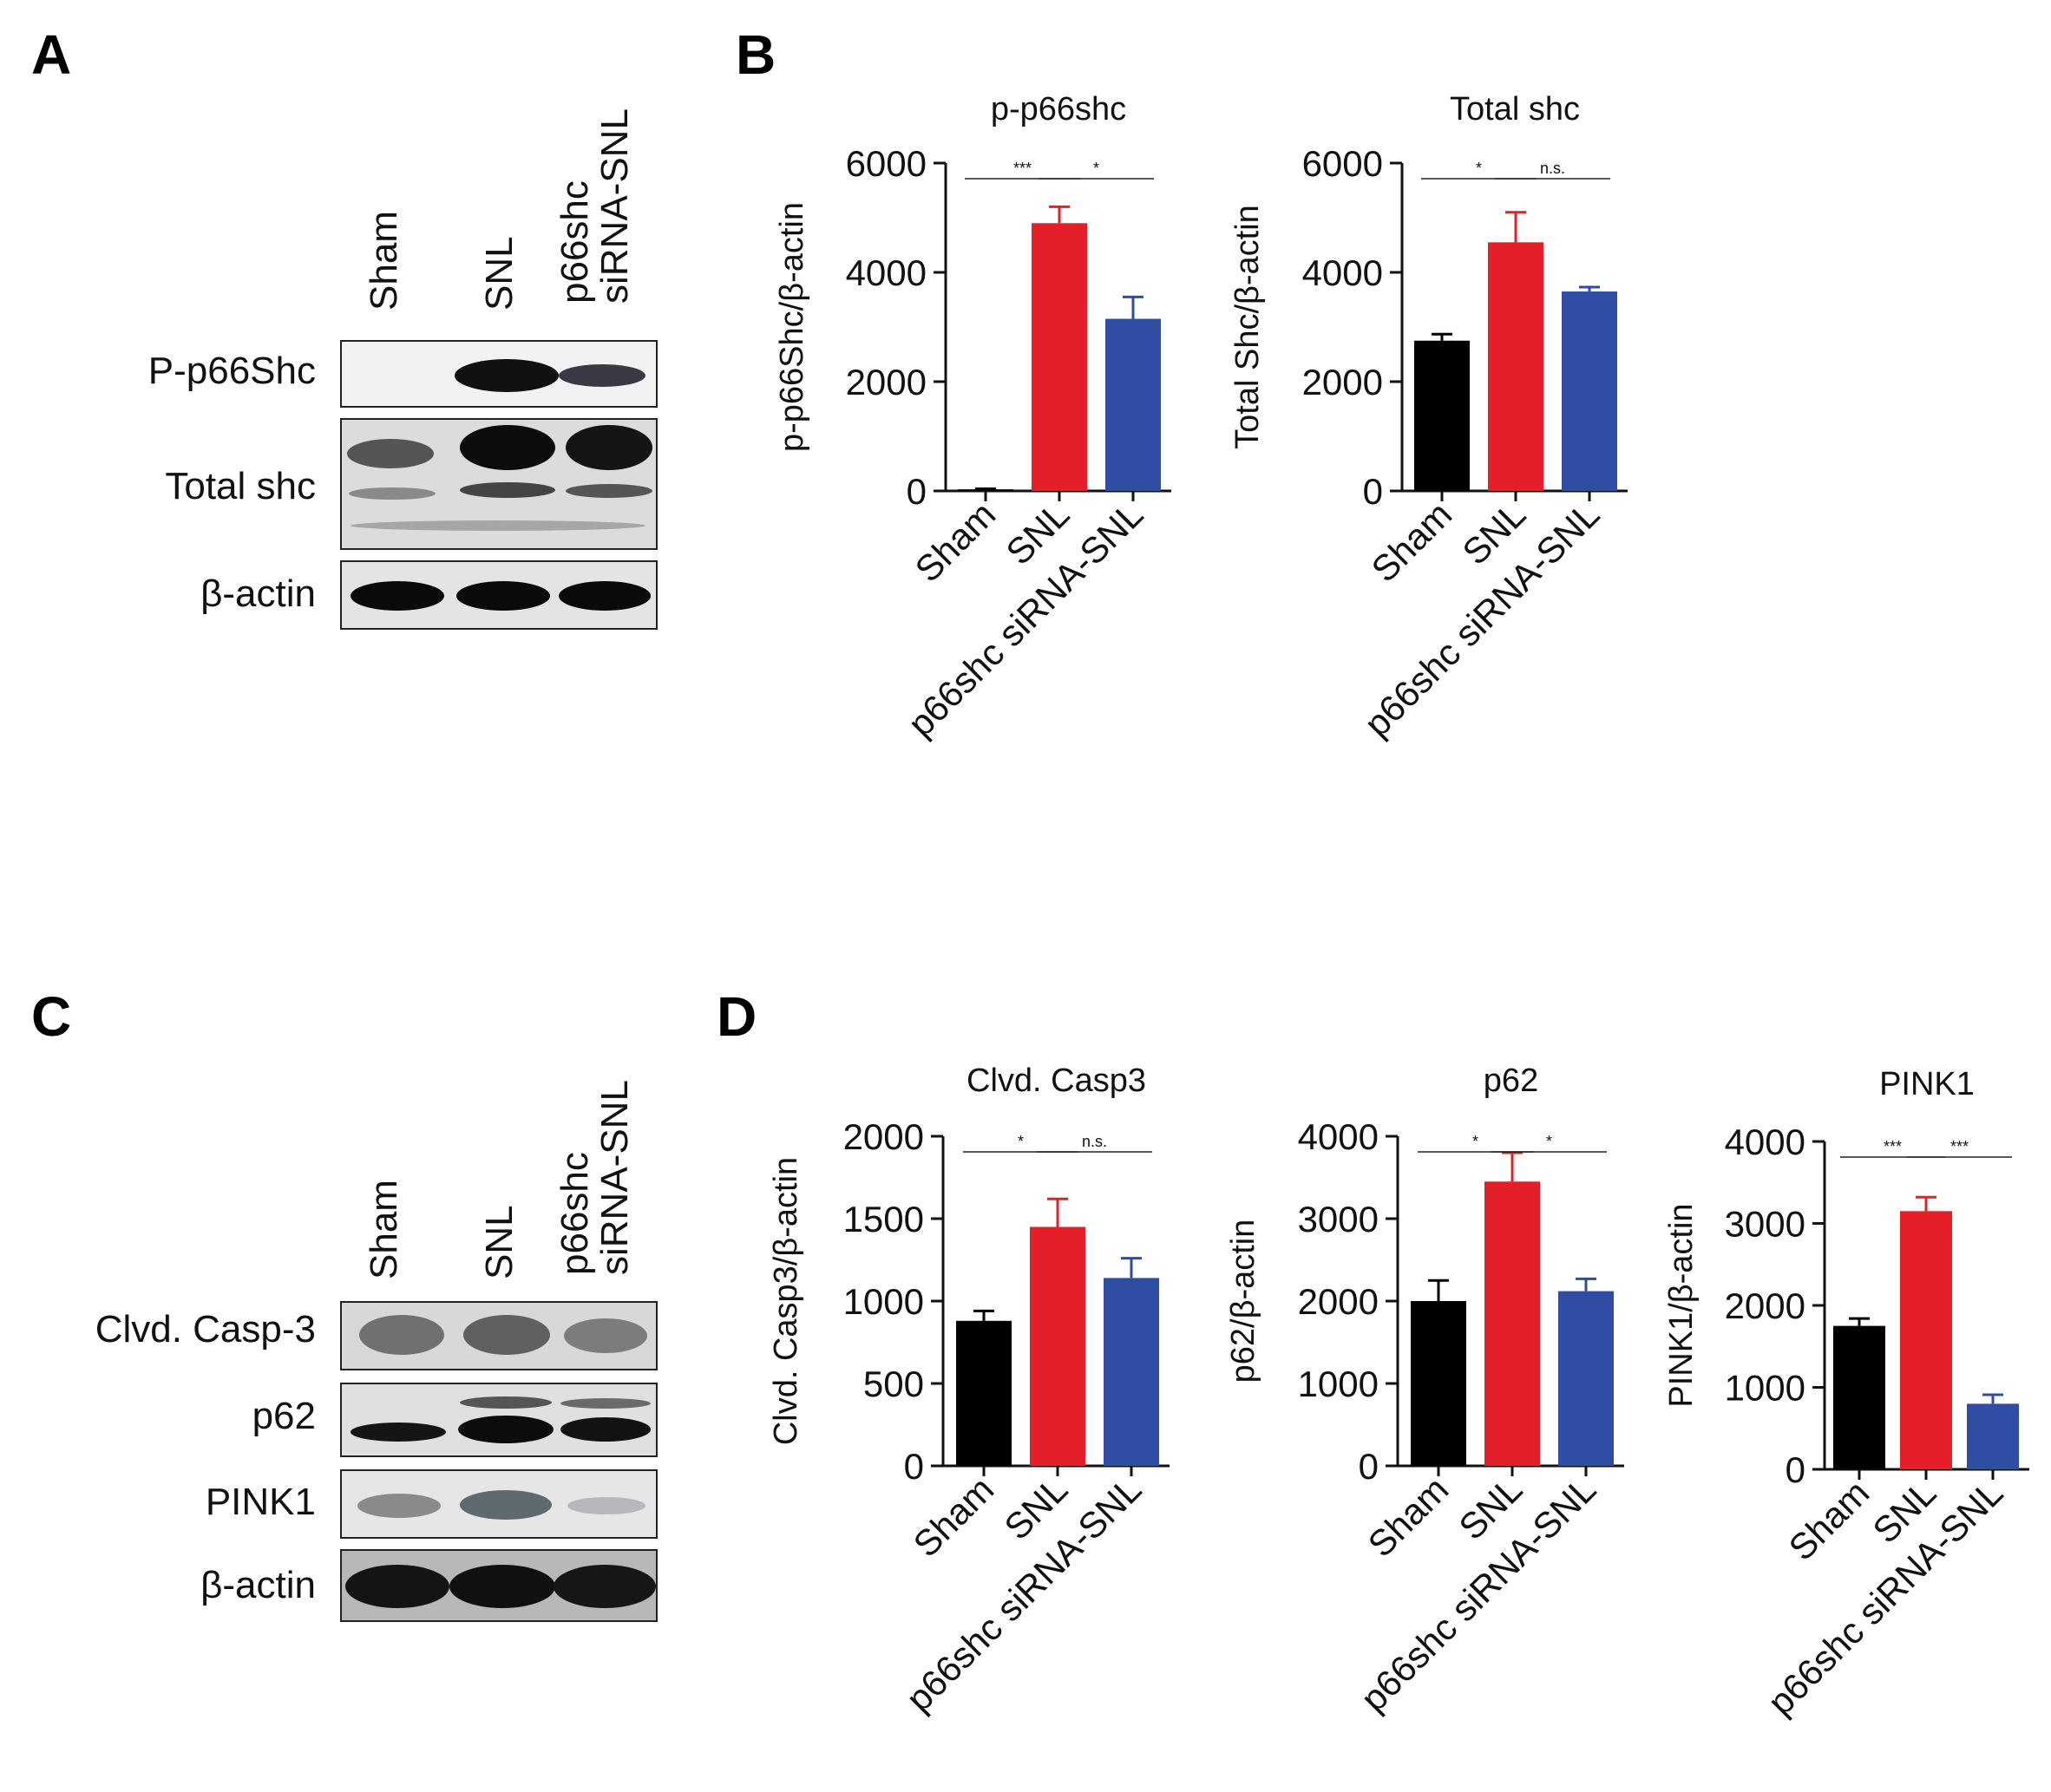 This screenshot has width=2051, height=1792. I want to click on chart-title: PINK1, so click(1927, 1084).